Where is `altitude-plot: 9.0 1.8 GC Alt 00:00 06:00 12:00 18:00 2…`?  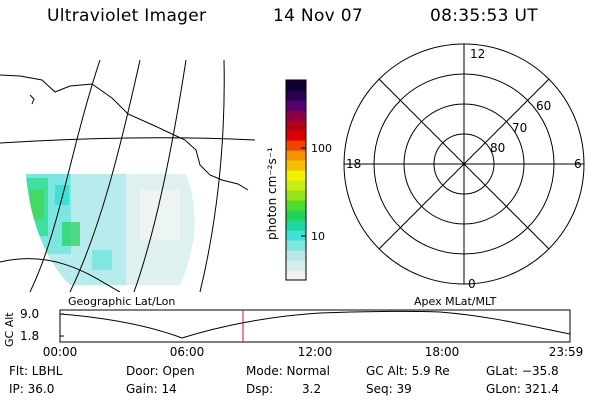 altitude-plot: 9.0 1.8 GC Alt 00:00 06:00 12:00 18:00 2… is located at coordinates (293, 333).